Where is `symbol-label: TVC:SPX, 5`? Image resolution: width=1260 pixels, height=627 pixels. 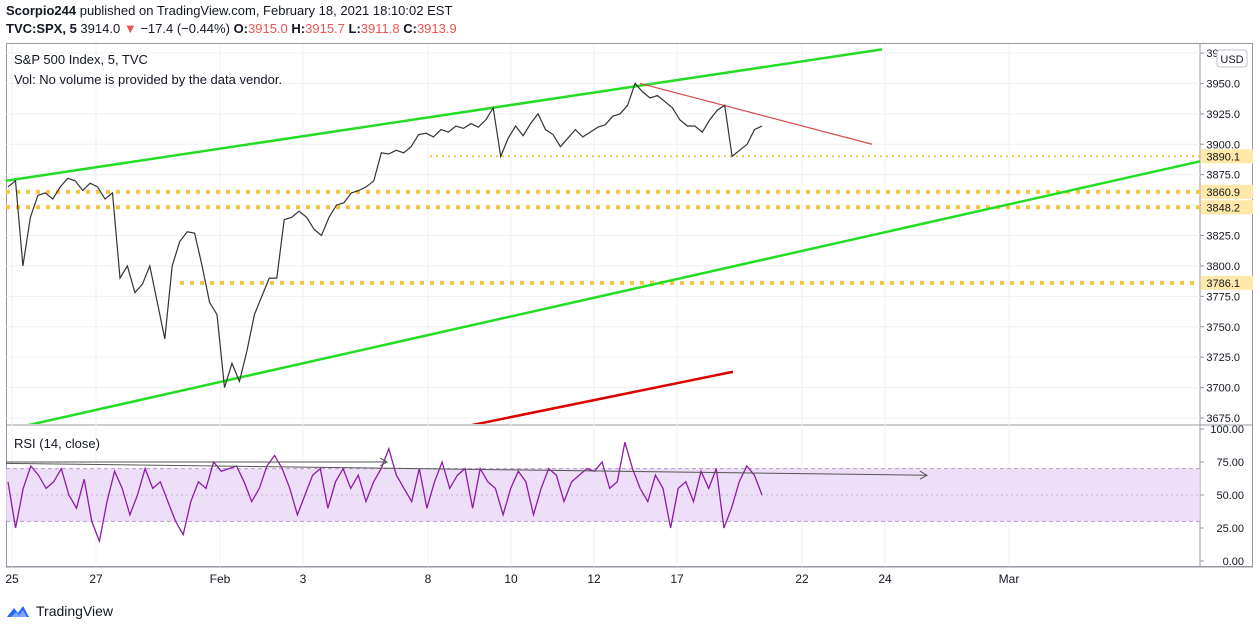
symbol-label: TVC:SPX, 5 is located at coordinates (41, 28).